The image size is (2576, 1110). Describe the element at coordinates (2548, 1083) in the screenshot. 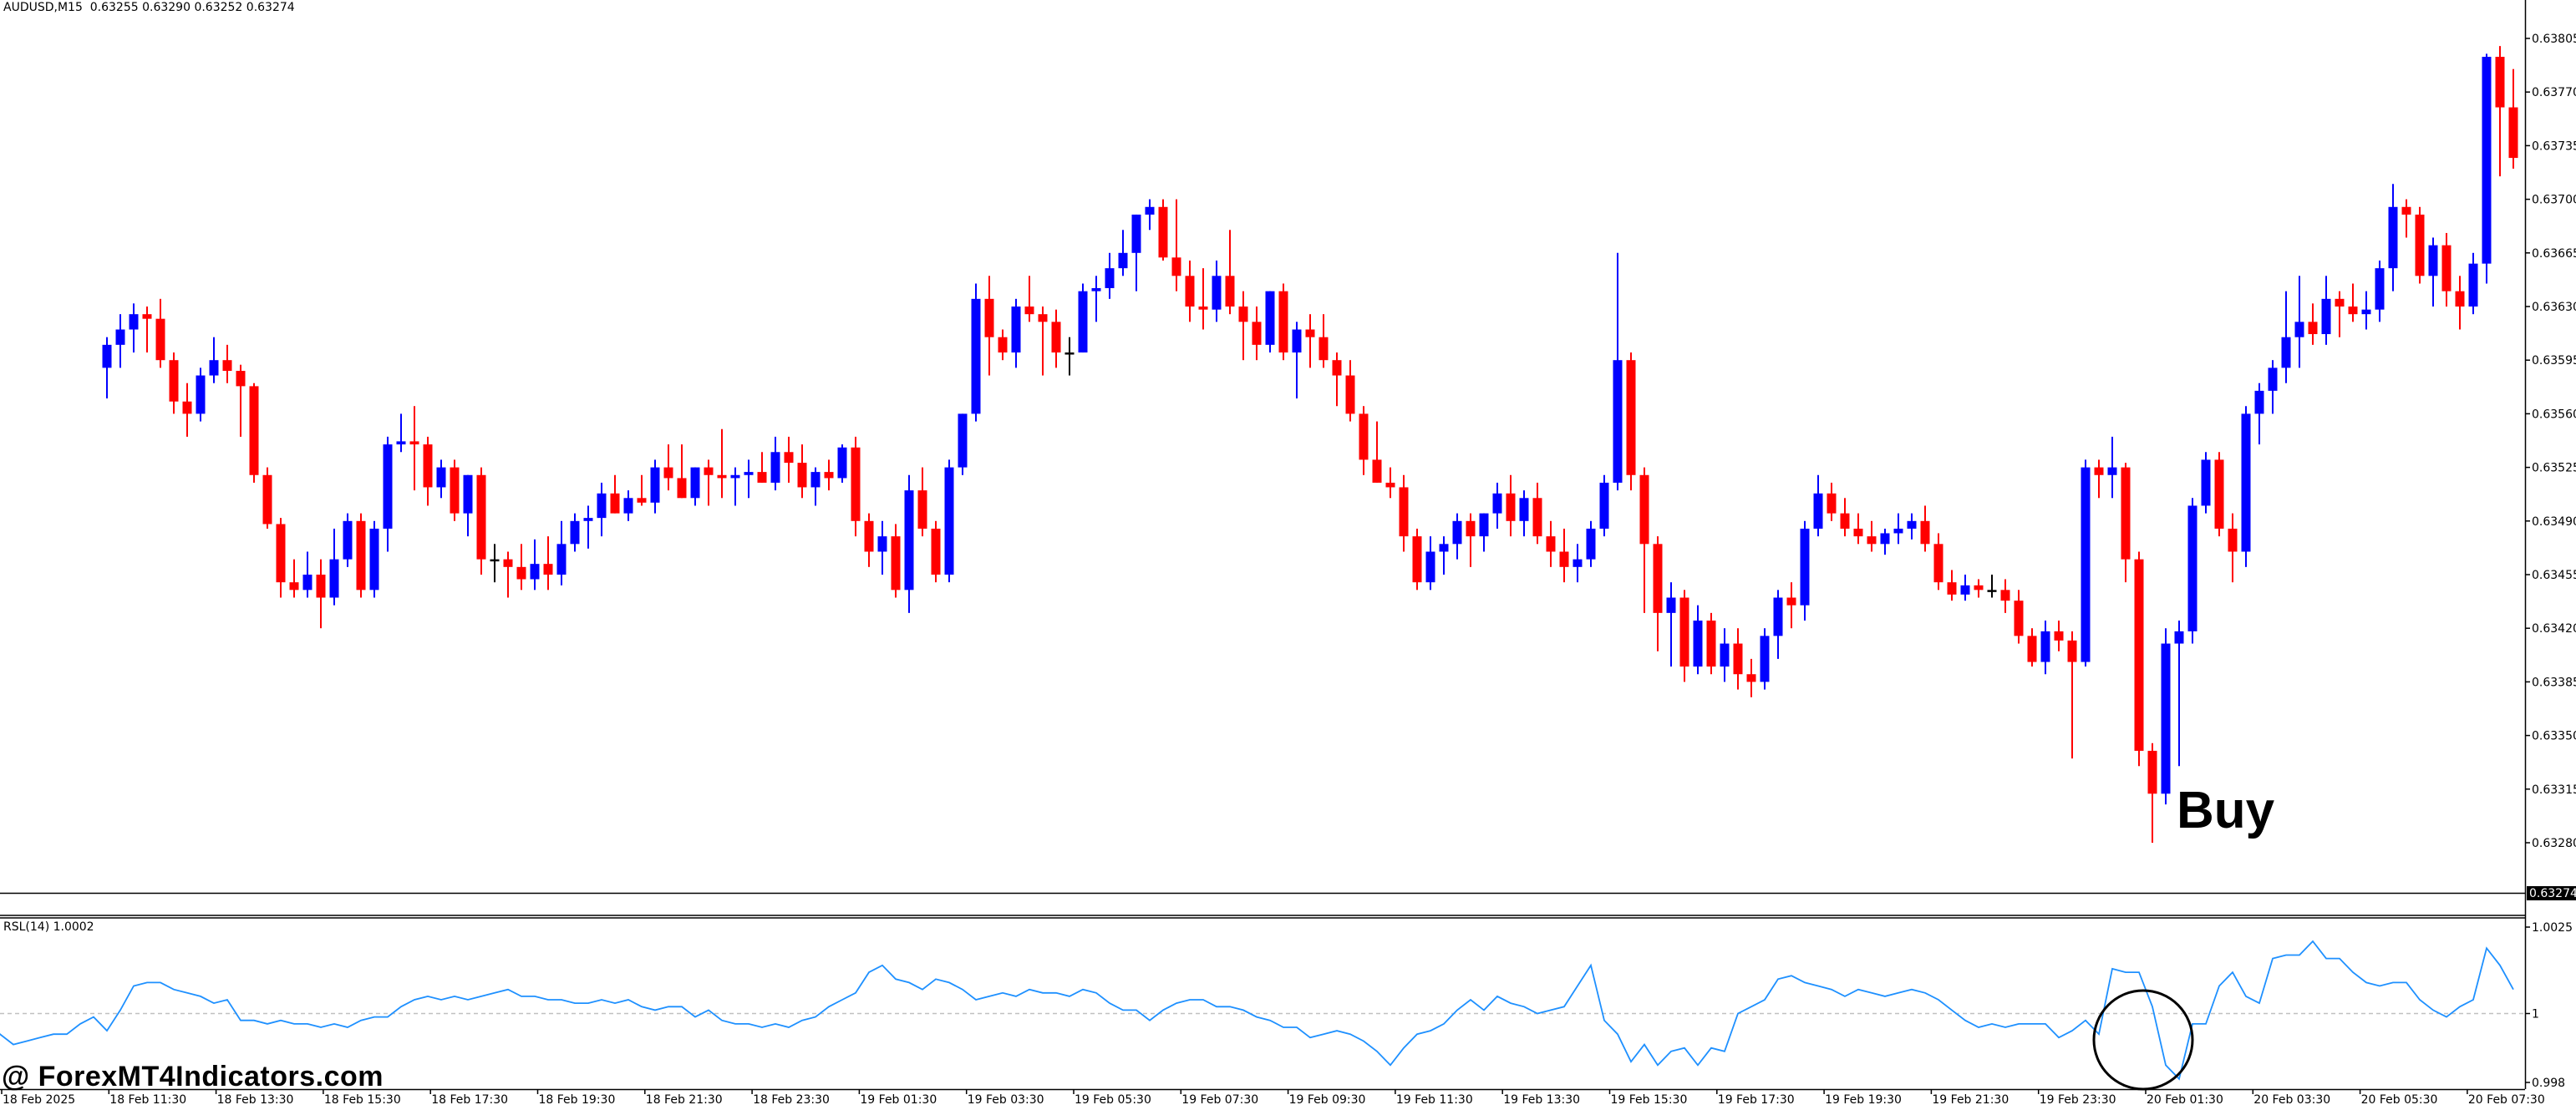

I see `rsl-tick-label: 0.998` at that location.